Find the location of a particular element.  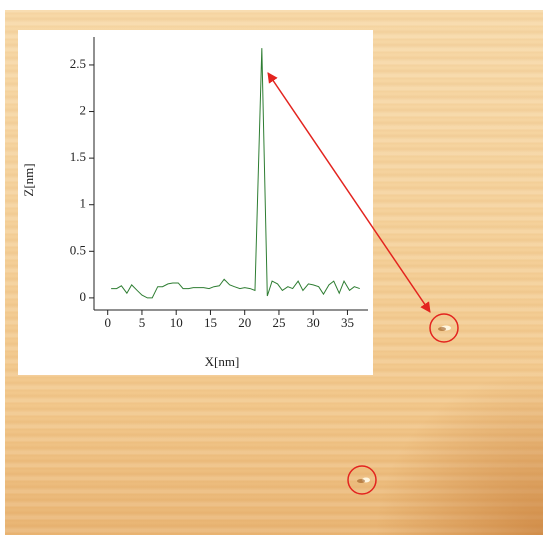

x-tick-label: 25 is located at coordinates (278, 322).